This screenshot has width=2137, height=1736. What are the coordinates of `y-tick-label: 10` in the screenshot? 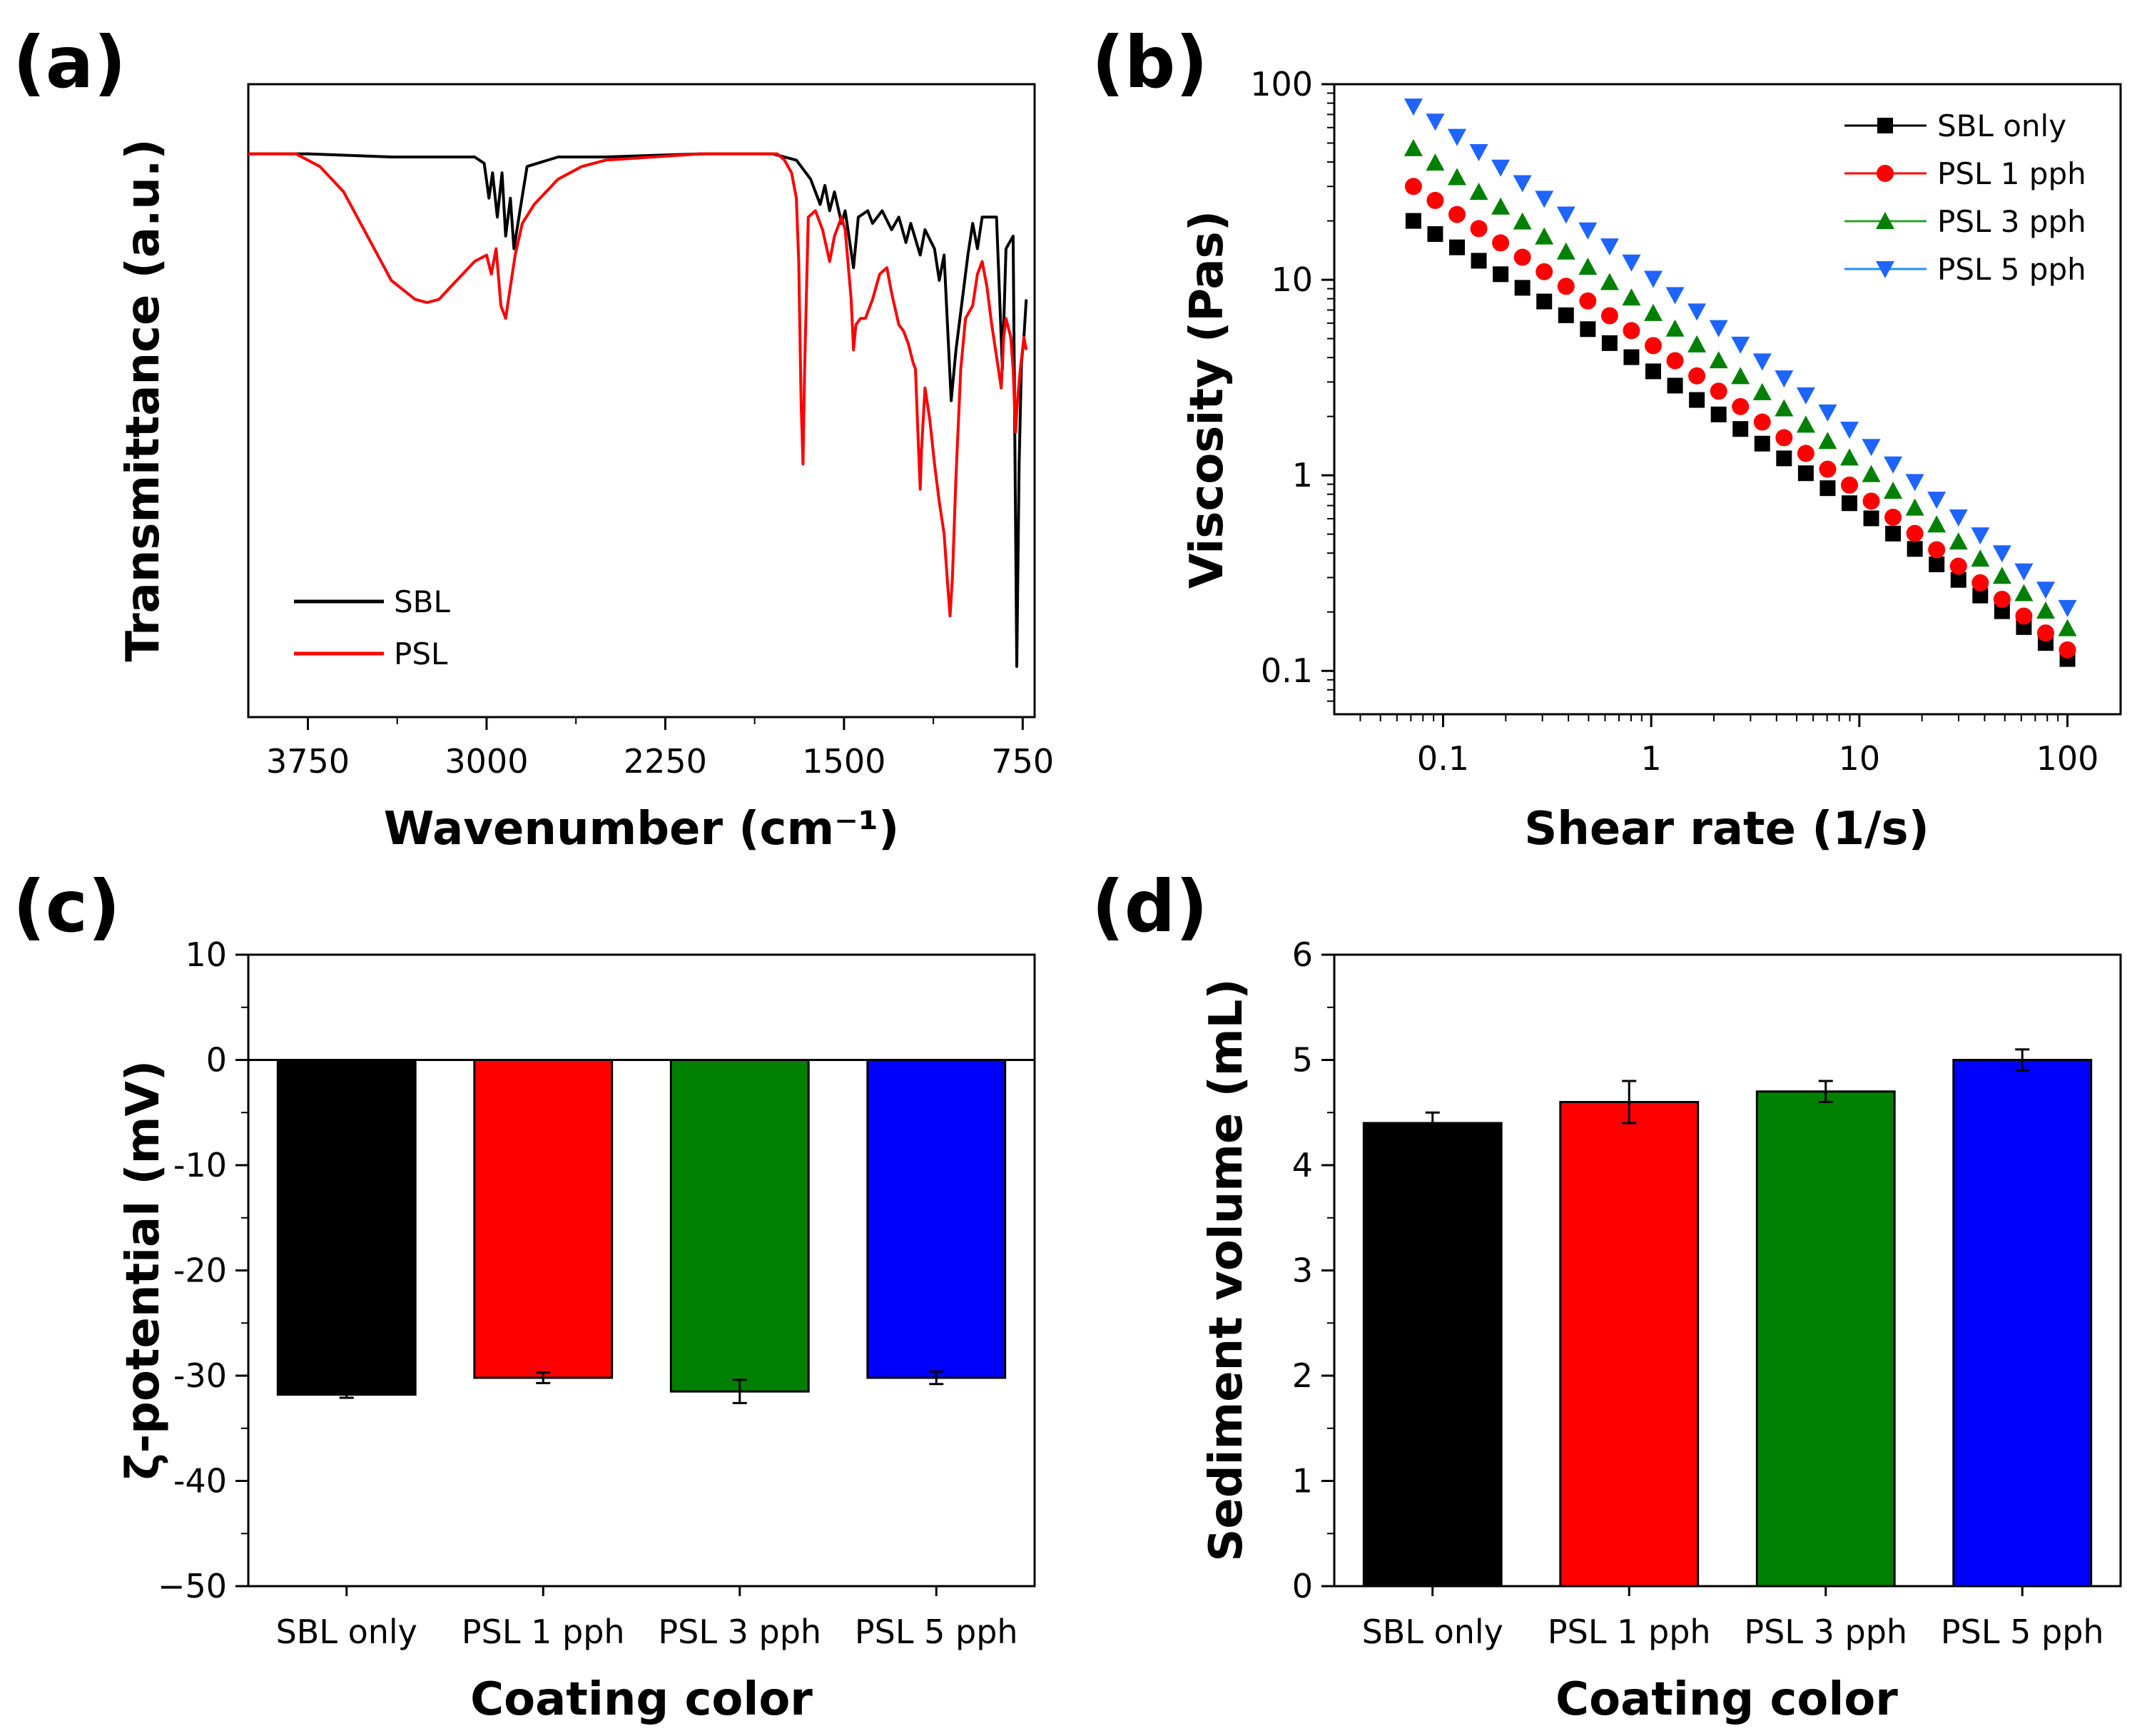 It's located at (206, 954).